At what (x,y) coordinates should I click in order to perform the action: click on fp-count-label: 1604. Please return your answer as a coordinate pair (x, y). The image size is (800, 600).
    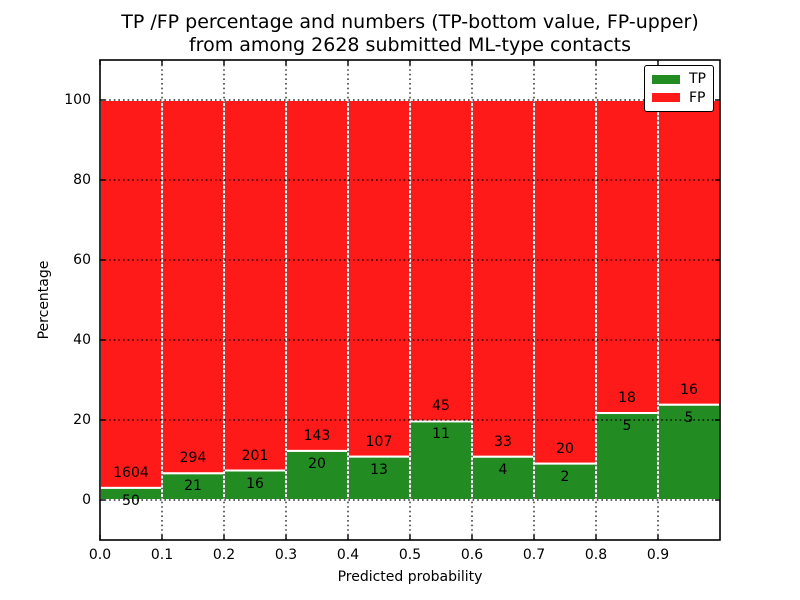
    Looking at the image, I should click on (131, 472).